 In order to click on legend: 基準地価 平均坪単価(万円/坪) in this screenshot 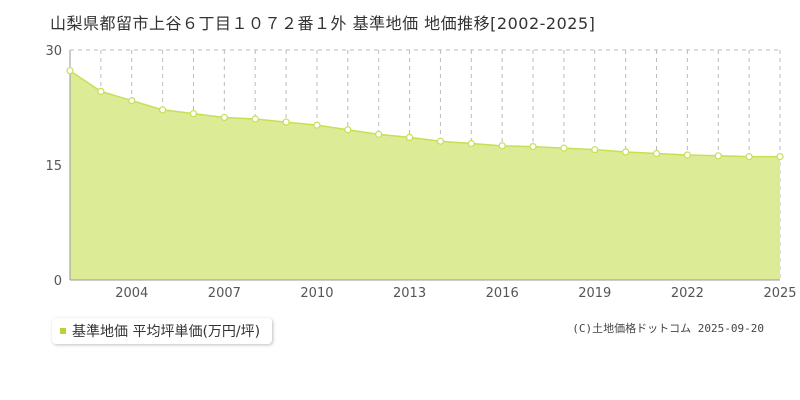, I will do `click(162, 331)`.